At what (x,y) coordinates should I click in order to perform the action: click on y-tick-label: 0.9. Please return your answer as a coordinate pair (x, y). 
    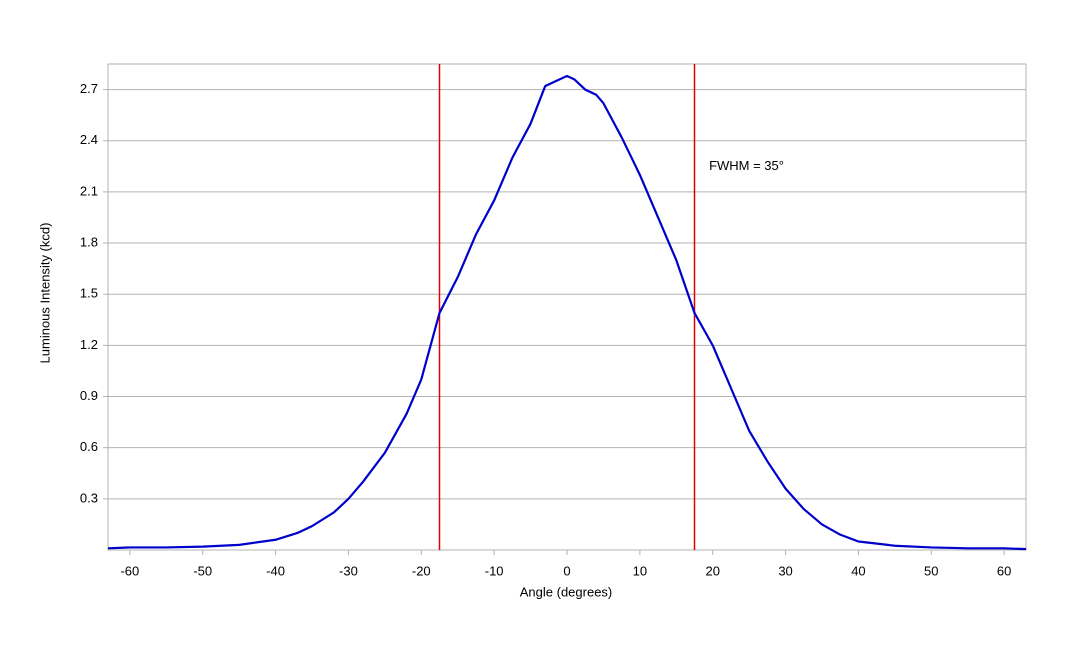
    Looking at the image, I should click on (89, 395).